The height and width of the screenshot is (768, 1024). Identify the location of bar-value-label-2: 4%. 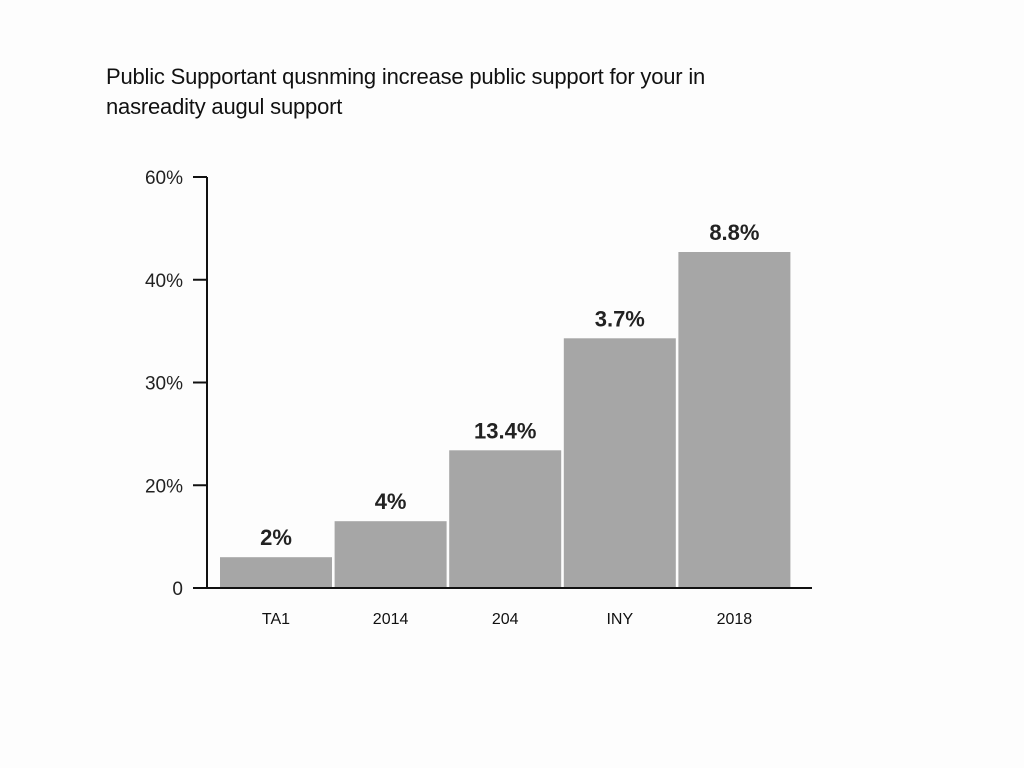
(391, 501).